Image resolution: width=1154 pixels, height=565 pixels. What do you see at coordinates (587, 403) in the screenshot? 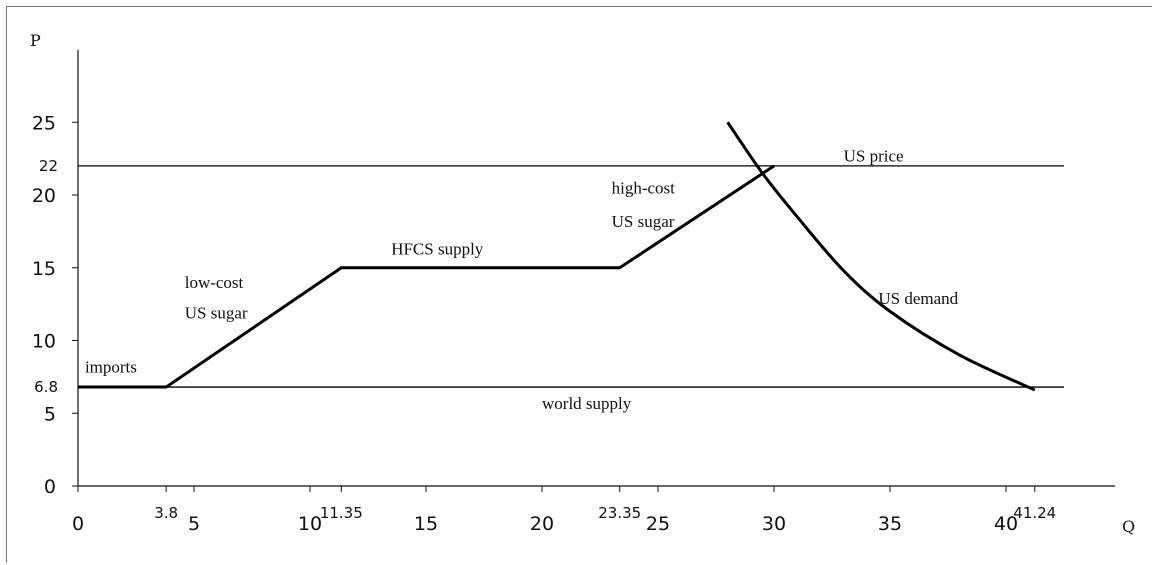
I see `annotation-label: world supply` at bounding box center [587, 403].